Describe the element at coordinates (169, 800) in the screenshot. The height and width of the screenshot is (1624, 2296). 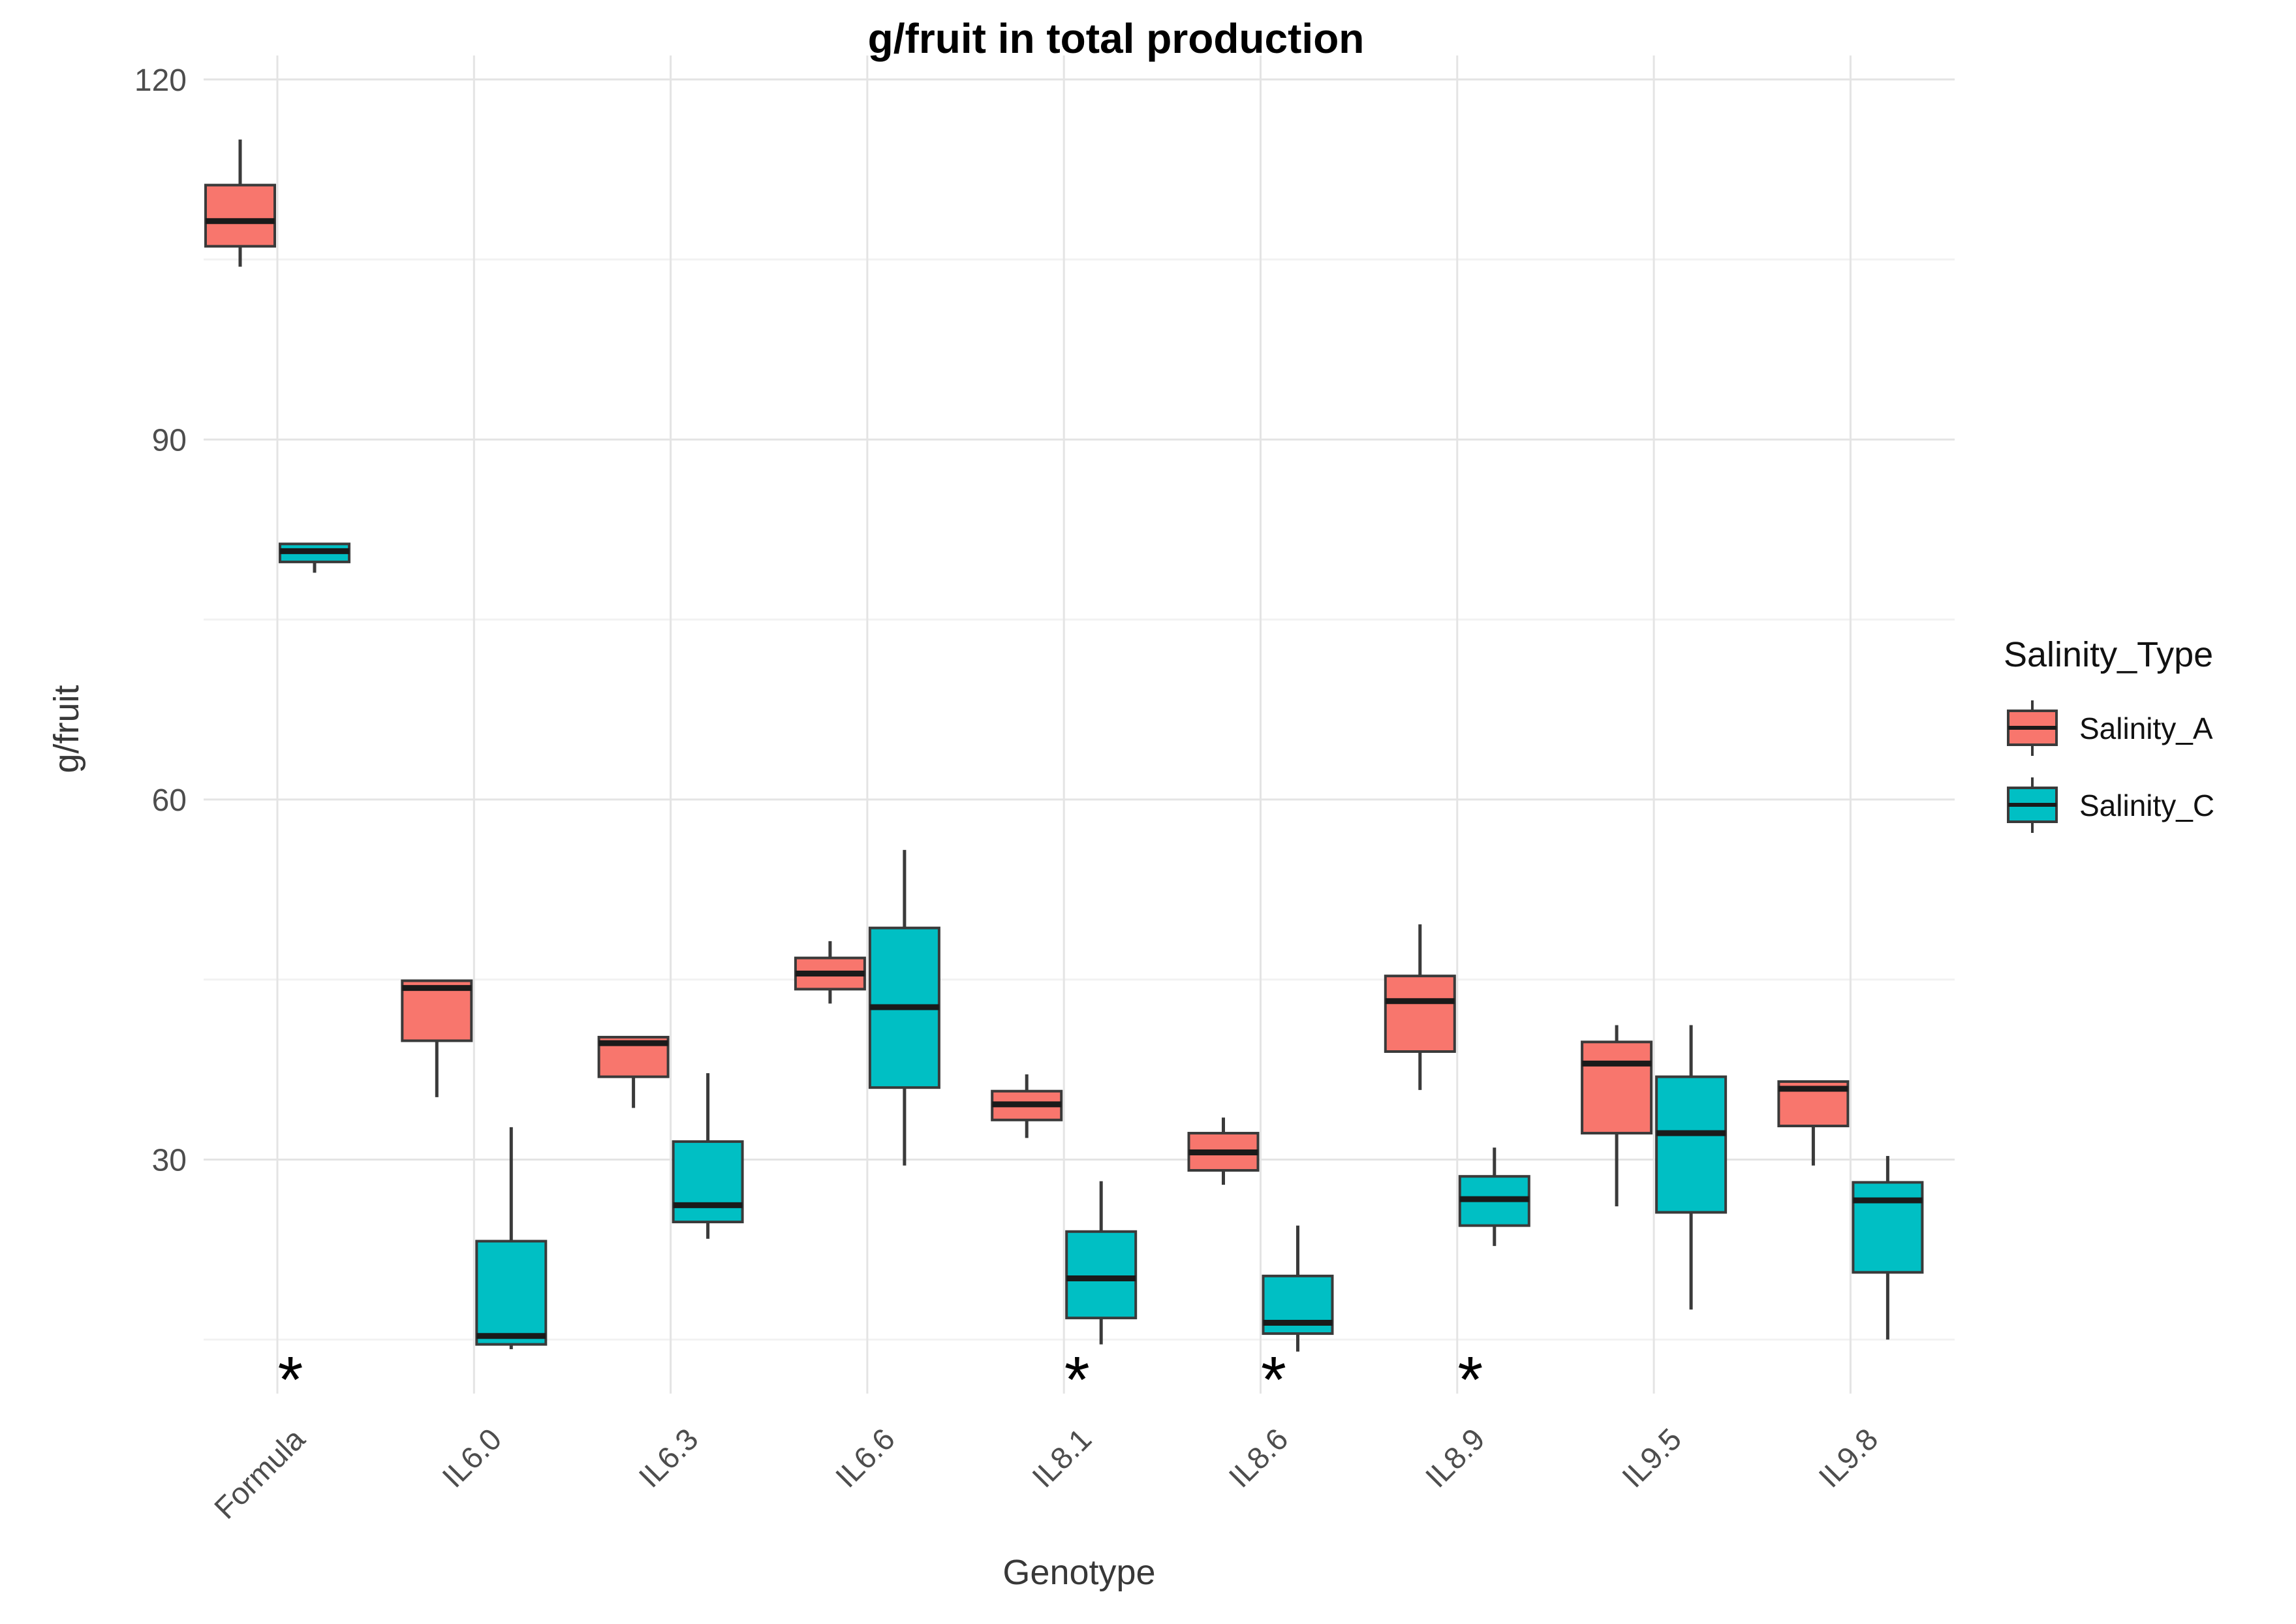
I see `y-tick-label: 60` at that location.